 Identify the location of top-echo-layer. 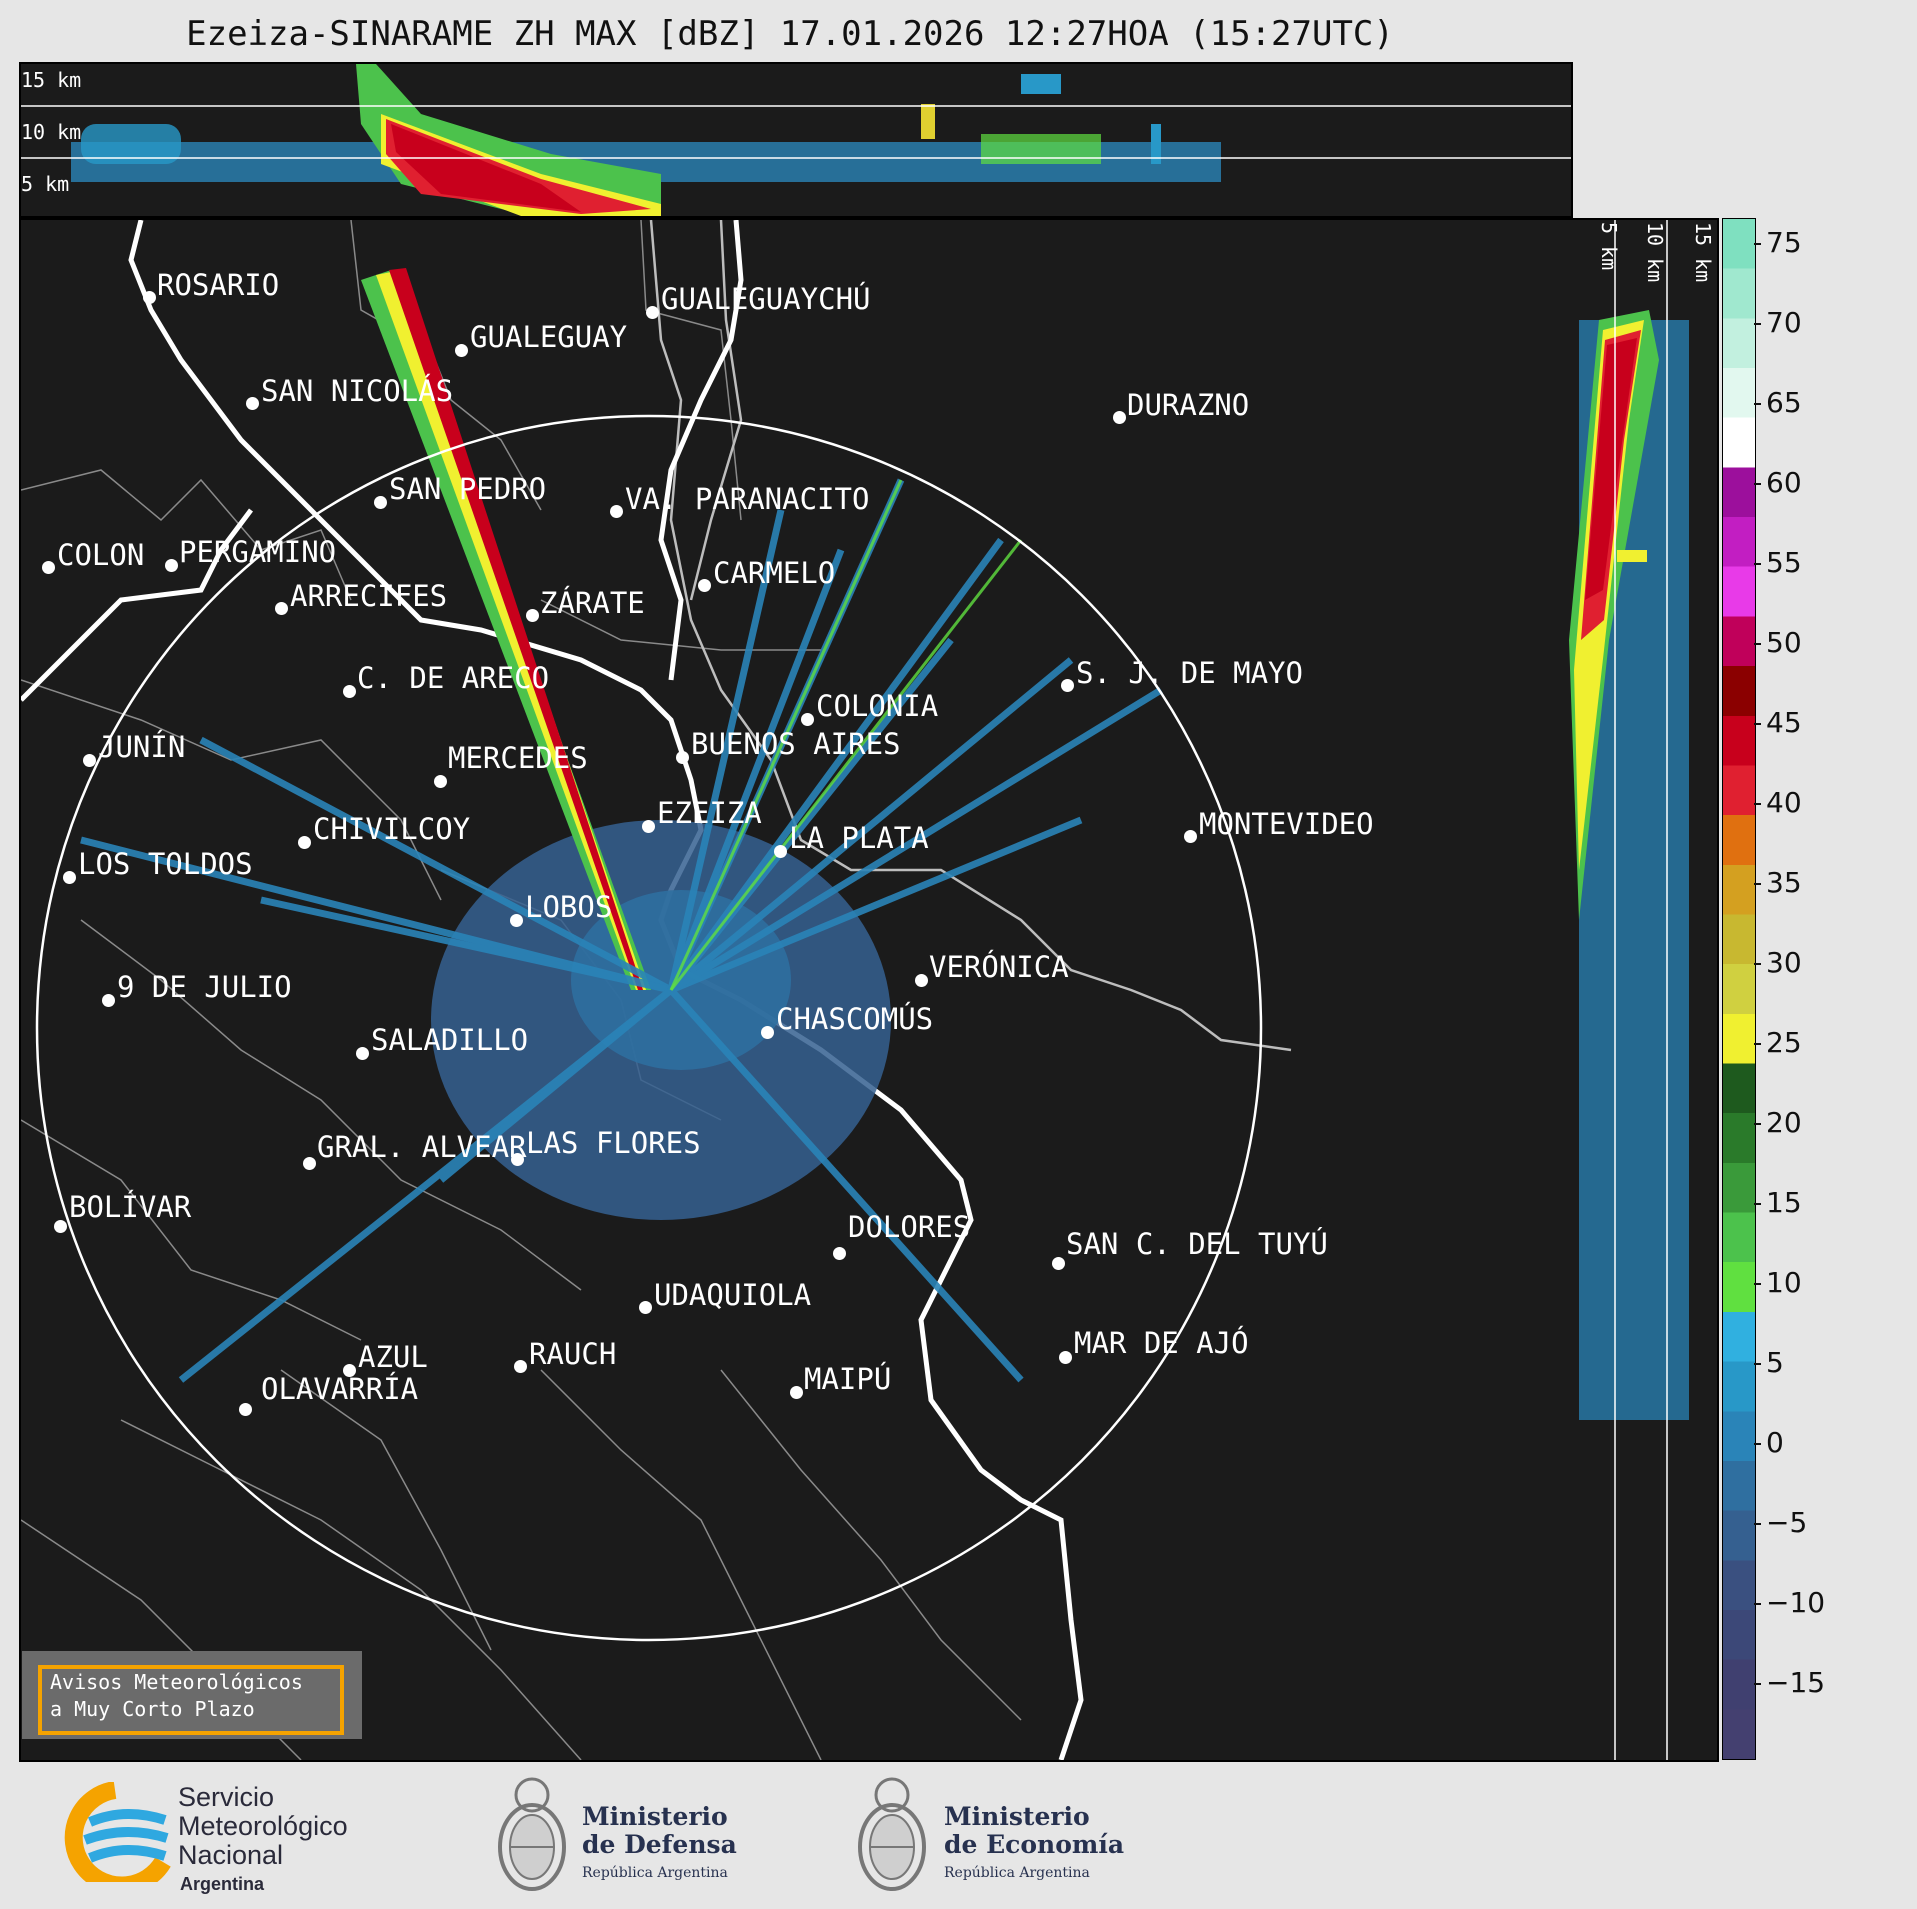
(646, 140).